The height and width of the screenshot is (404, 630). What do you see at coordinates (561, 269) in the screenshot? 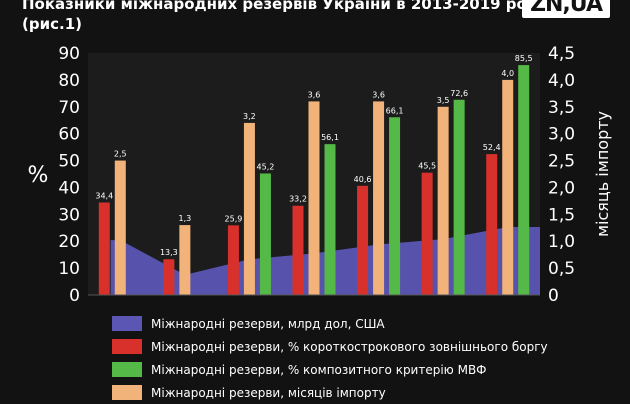
I see `y2-tick-label: 0,5` at bounding box center [561, 269].